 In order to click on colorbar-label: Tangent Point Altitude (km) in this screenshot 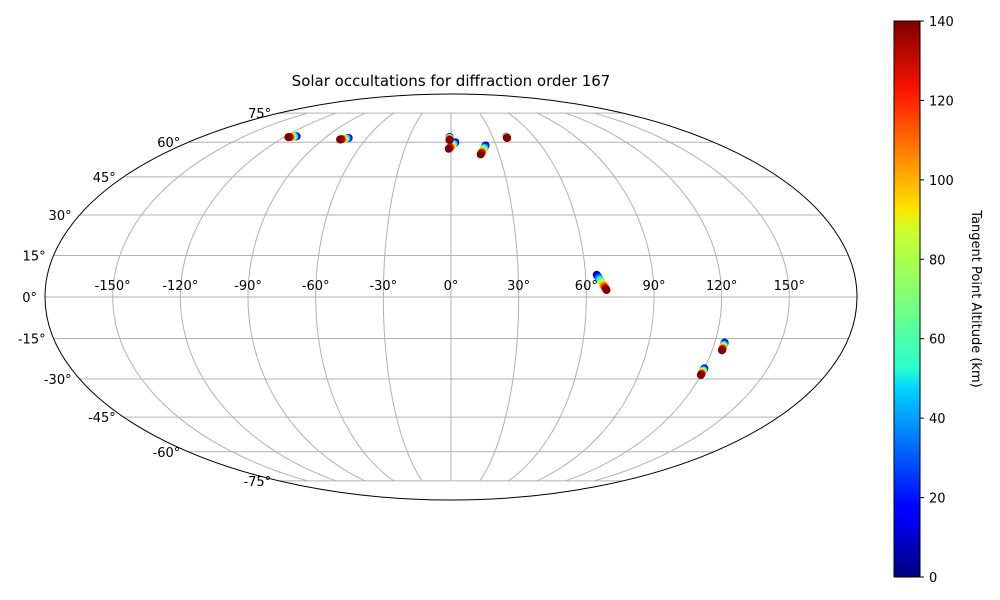, I will do `click(975, 298)`.